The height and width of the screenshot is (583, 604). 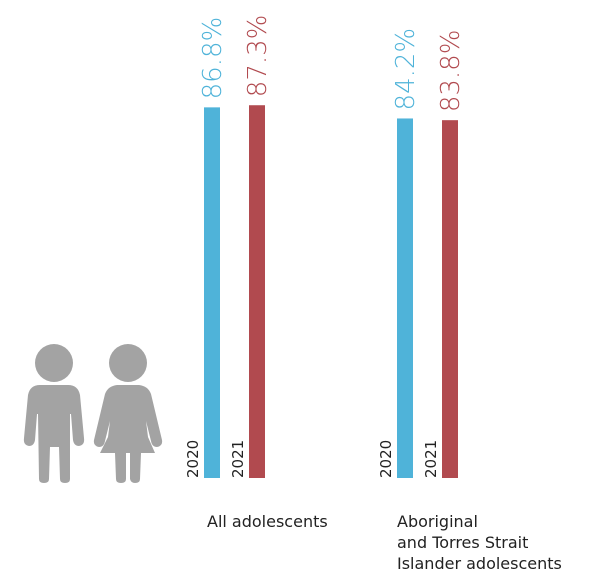 What do you see at coordinates (258, 56) in the screenshot?
I see `value-label-2021-all: 87.3%` at bounding box center [258, 56].